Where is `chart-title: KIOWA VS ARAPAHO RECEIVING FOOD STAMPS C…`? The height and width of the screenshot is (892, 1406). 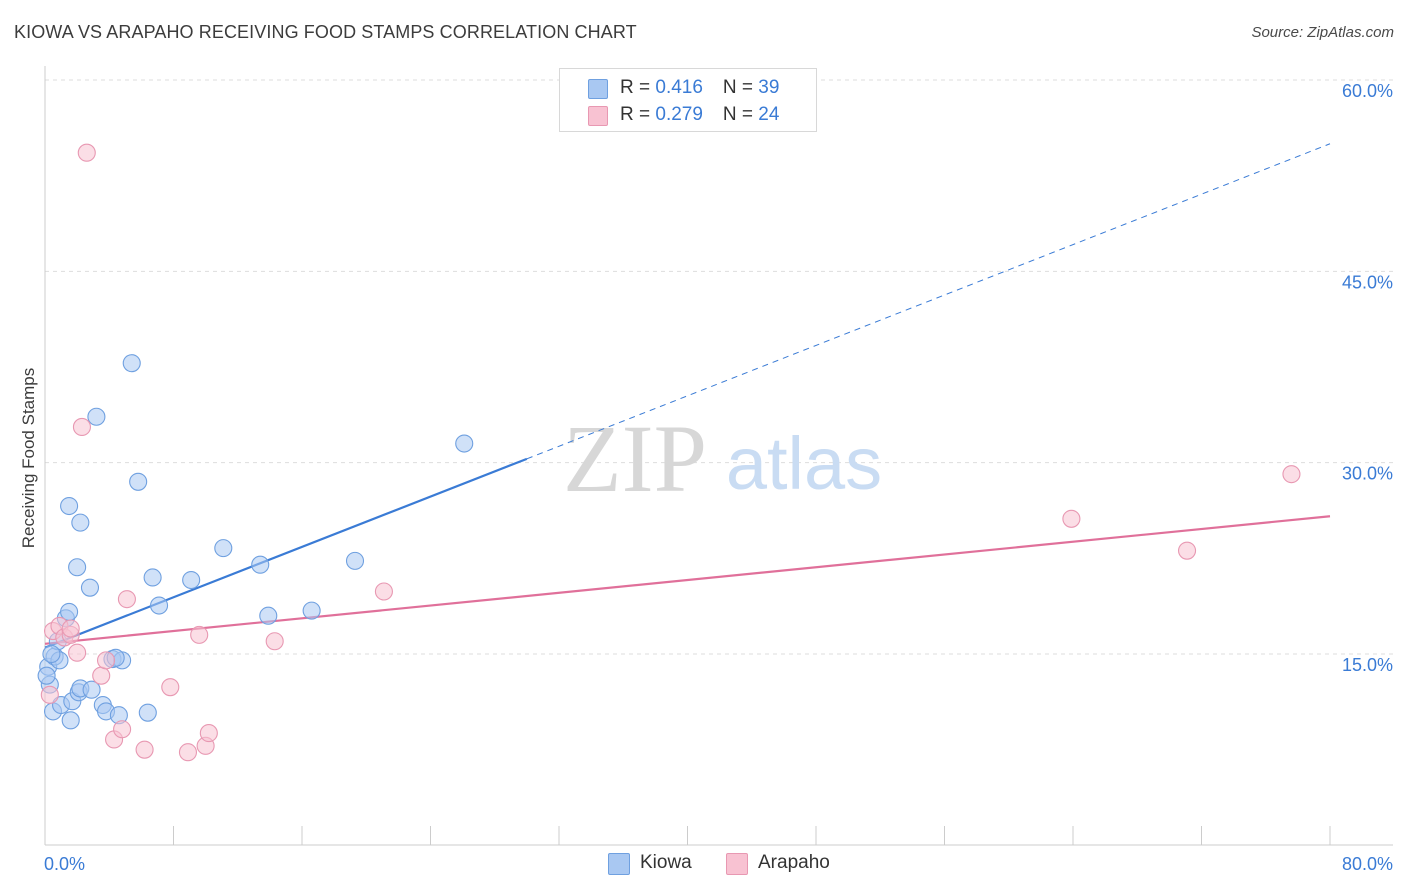 chart-title: KIOWA VS ARAPAHO RECEIVING FOOD STAMPS C… is located at coordinates (325, 32).